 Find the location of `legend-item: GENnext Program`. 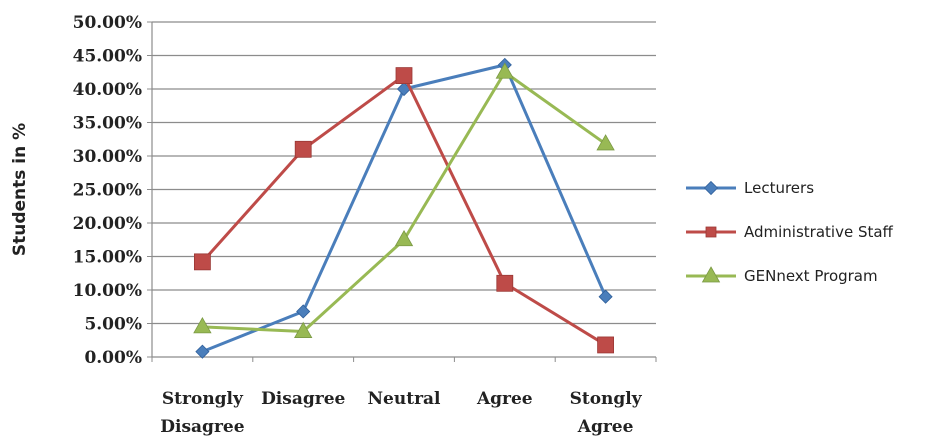

legend-item: GENnext Program is located at coordinates (782, 275).